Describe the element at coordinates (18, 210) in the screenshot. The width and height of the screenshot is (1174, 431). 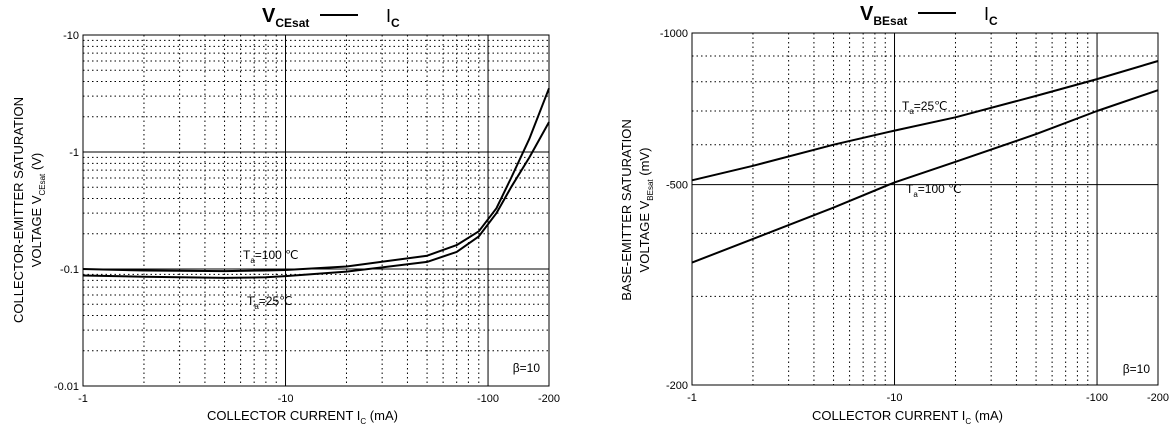
I see `y-axis-label-line1: COLLECTOR-EMITTER SATURATION` at that location.